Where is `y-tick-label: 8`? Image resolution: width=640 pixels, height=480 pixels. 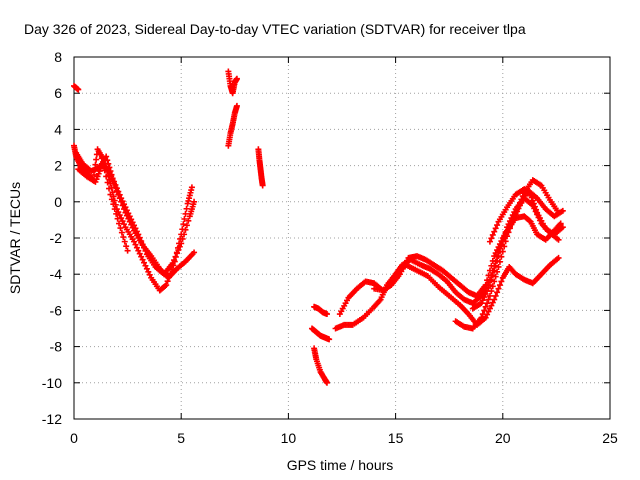
y-tick-label: 8 is located at coordinates (58, 57).